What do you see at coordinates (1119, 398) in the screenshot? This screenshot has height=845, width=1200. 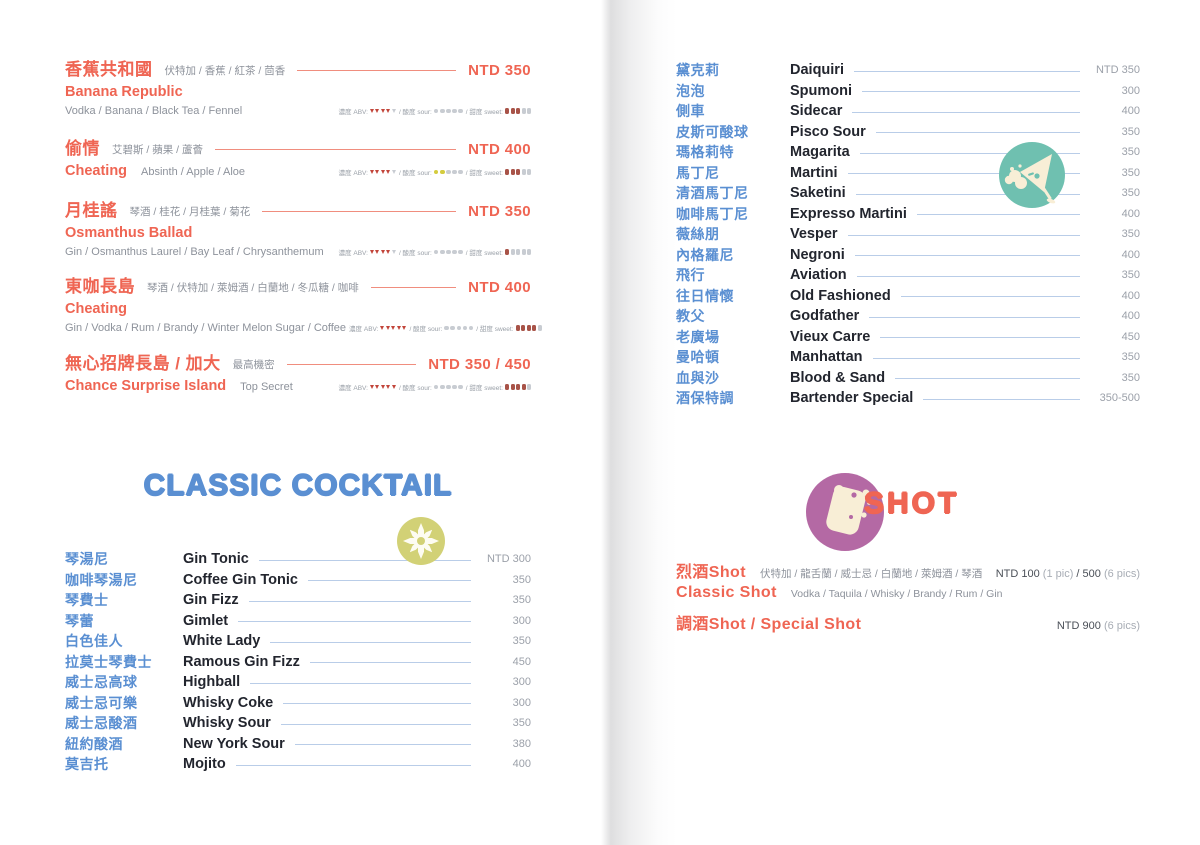 I see `item-price: 350-500` at bounding box center [1119, 398].